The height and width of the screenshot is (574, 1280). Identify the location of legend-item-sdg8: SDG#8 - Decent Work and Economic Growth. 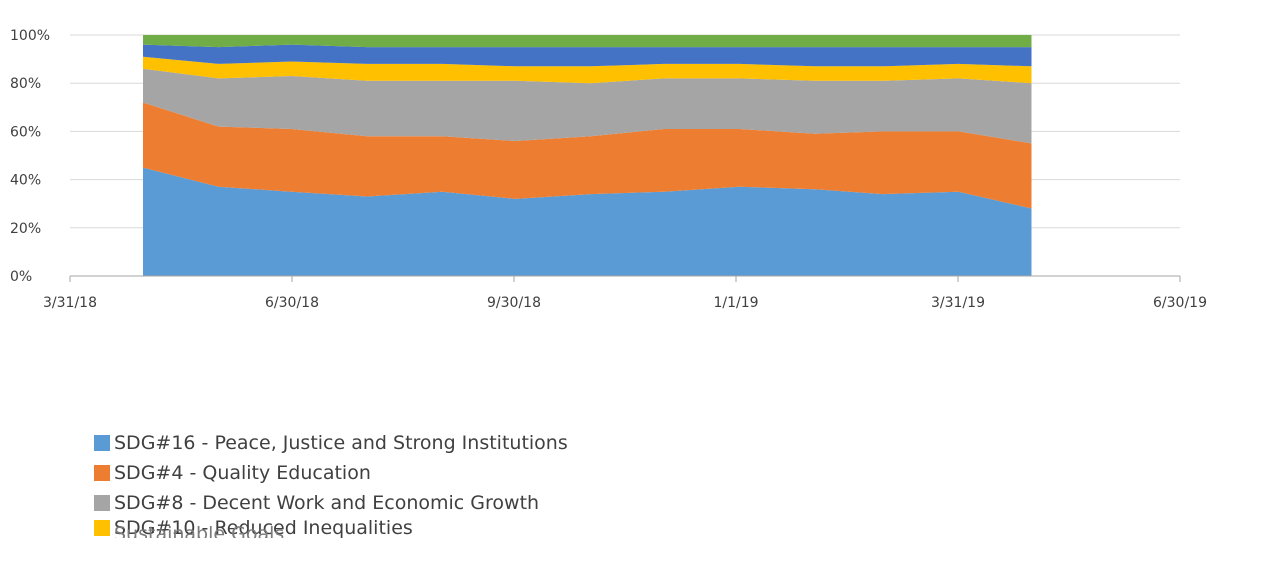
(394, 503).